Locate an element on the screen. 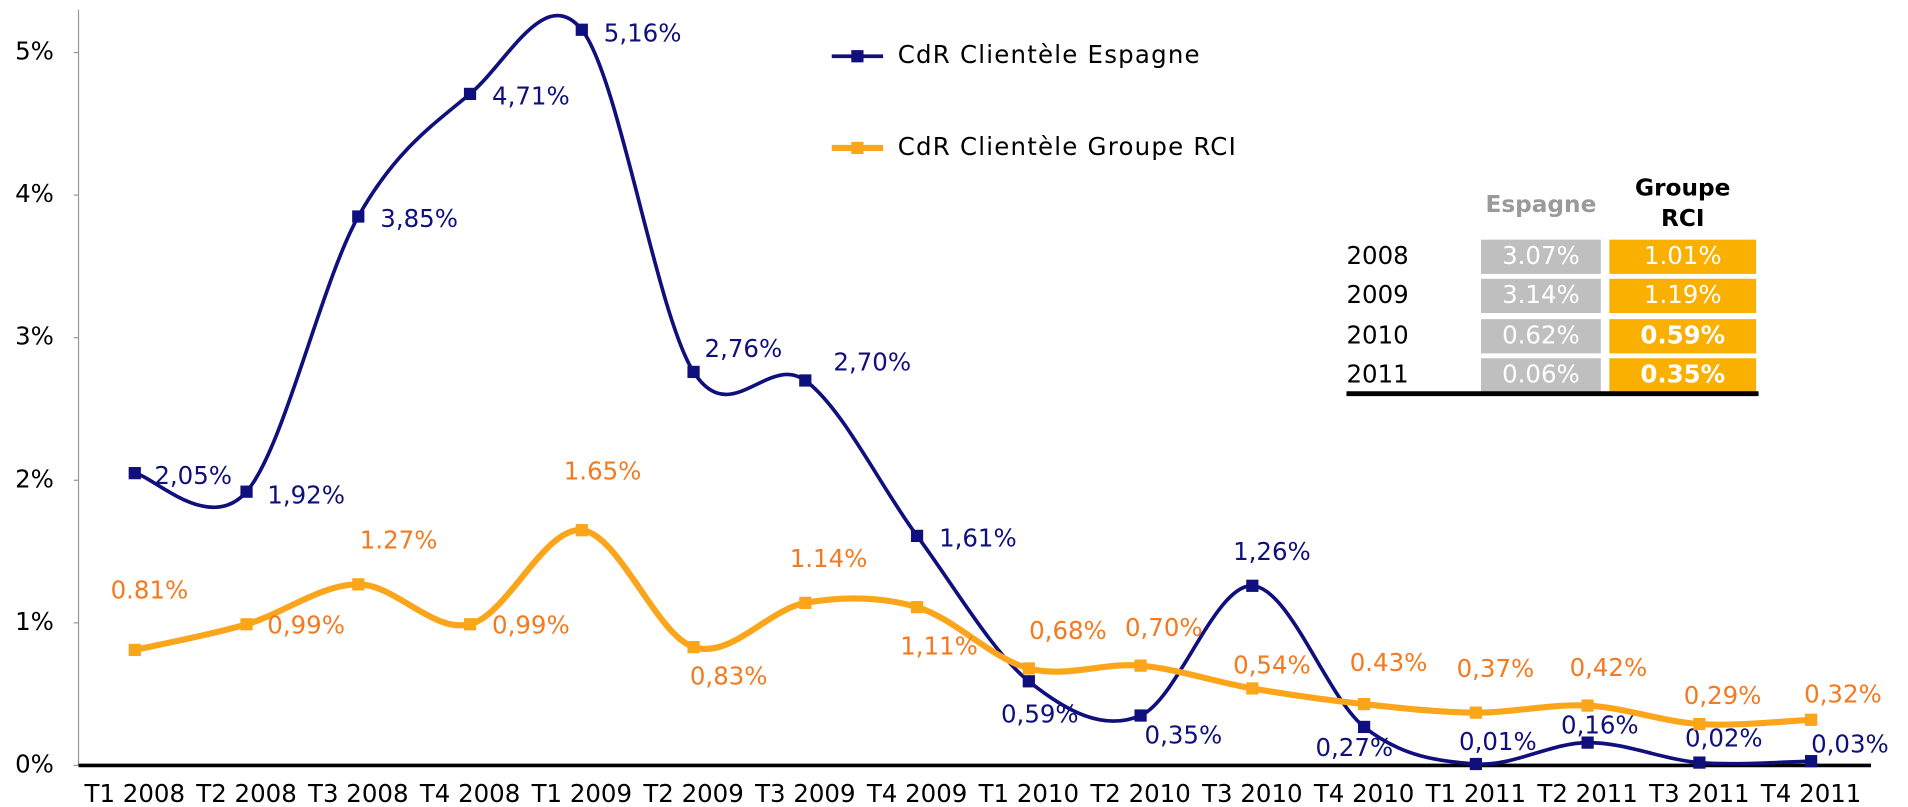  data-label: 0,83% is located at coordinates (729, 676).